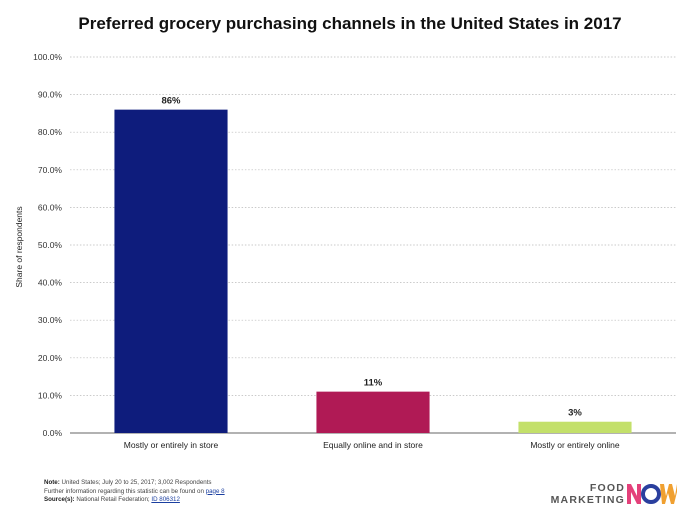 The image size is (700, 525). Describe the element at coordinates (50, 358) in the screenshot. I see `y-tick-label: 20.0%` at that location.